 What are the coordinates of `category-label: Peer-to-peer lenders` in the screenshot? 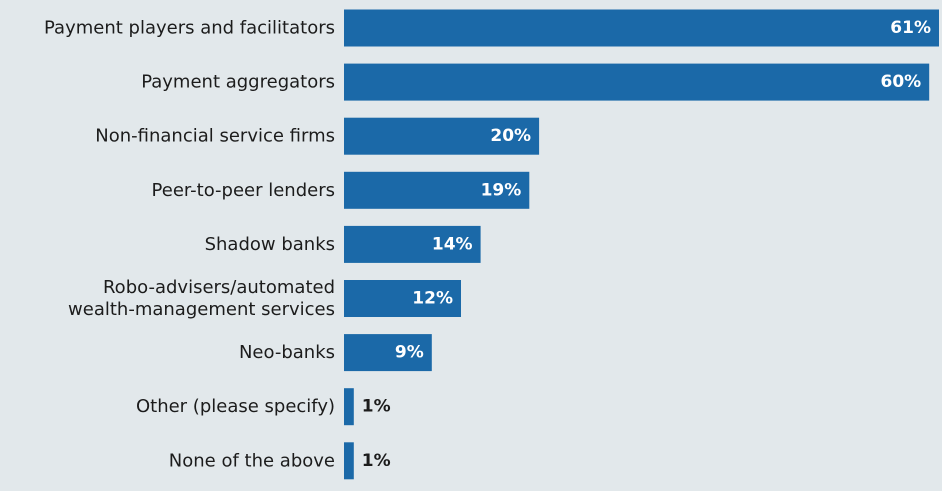 It's located at (243, 190).